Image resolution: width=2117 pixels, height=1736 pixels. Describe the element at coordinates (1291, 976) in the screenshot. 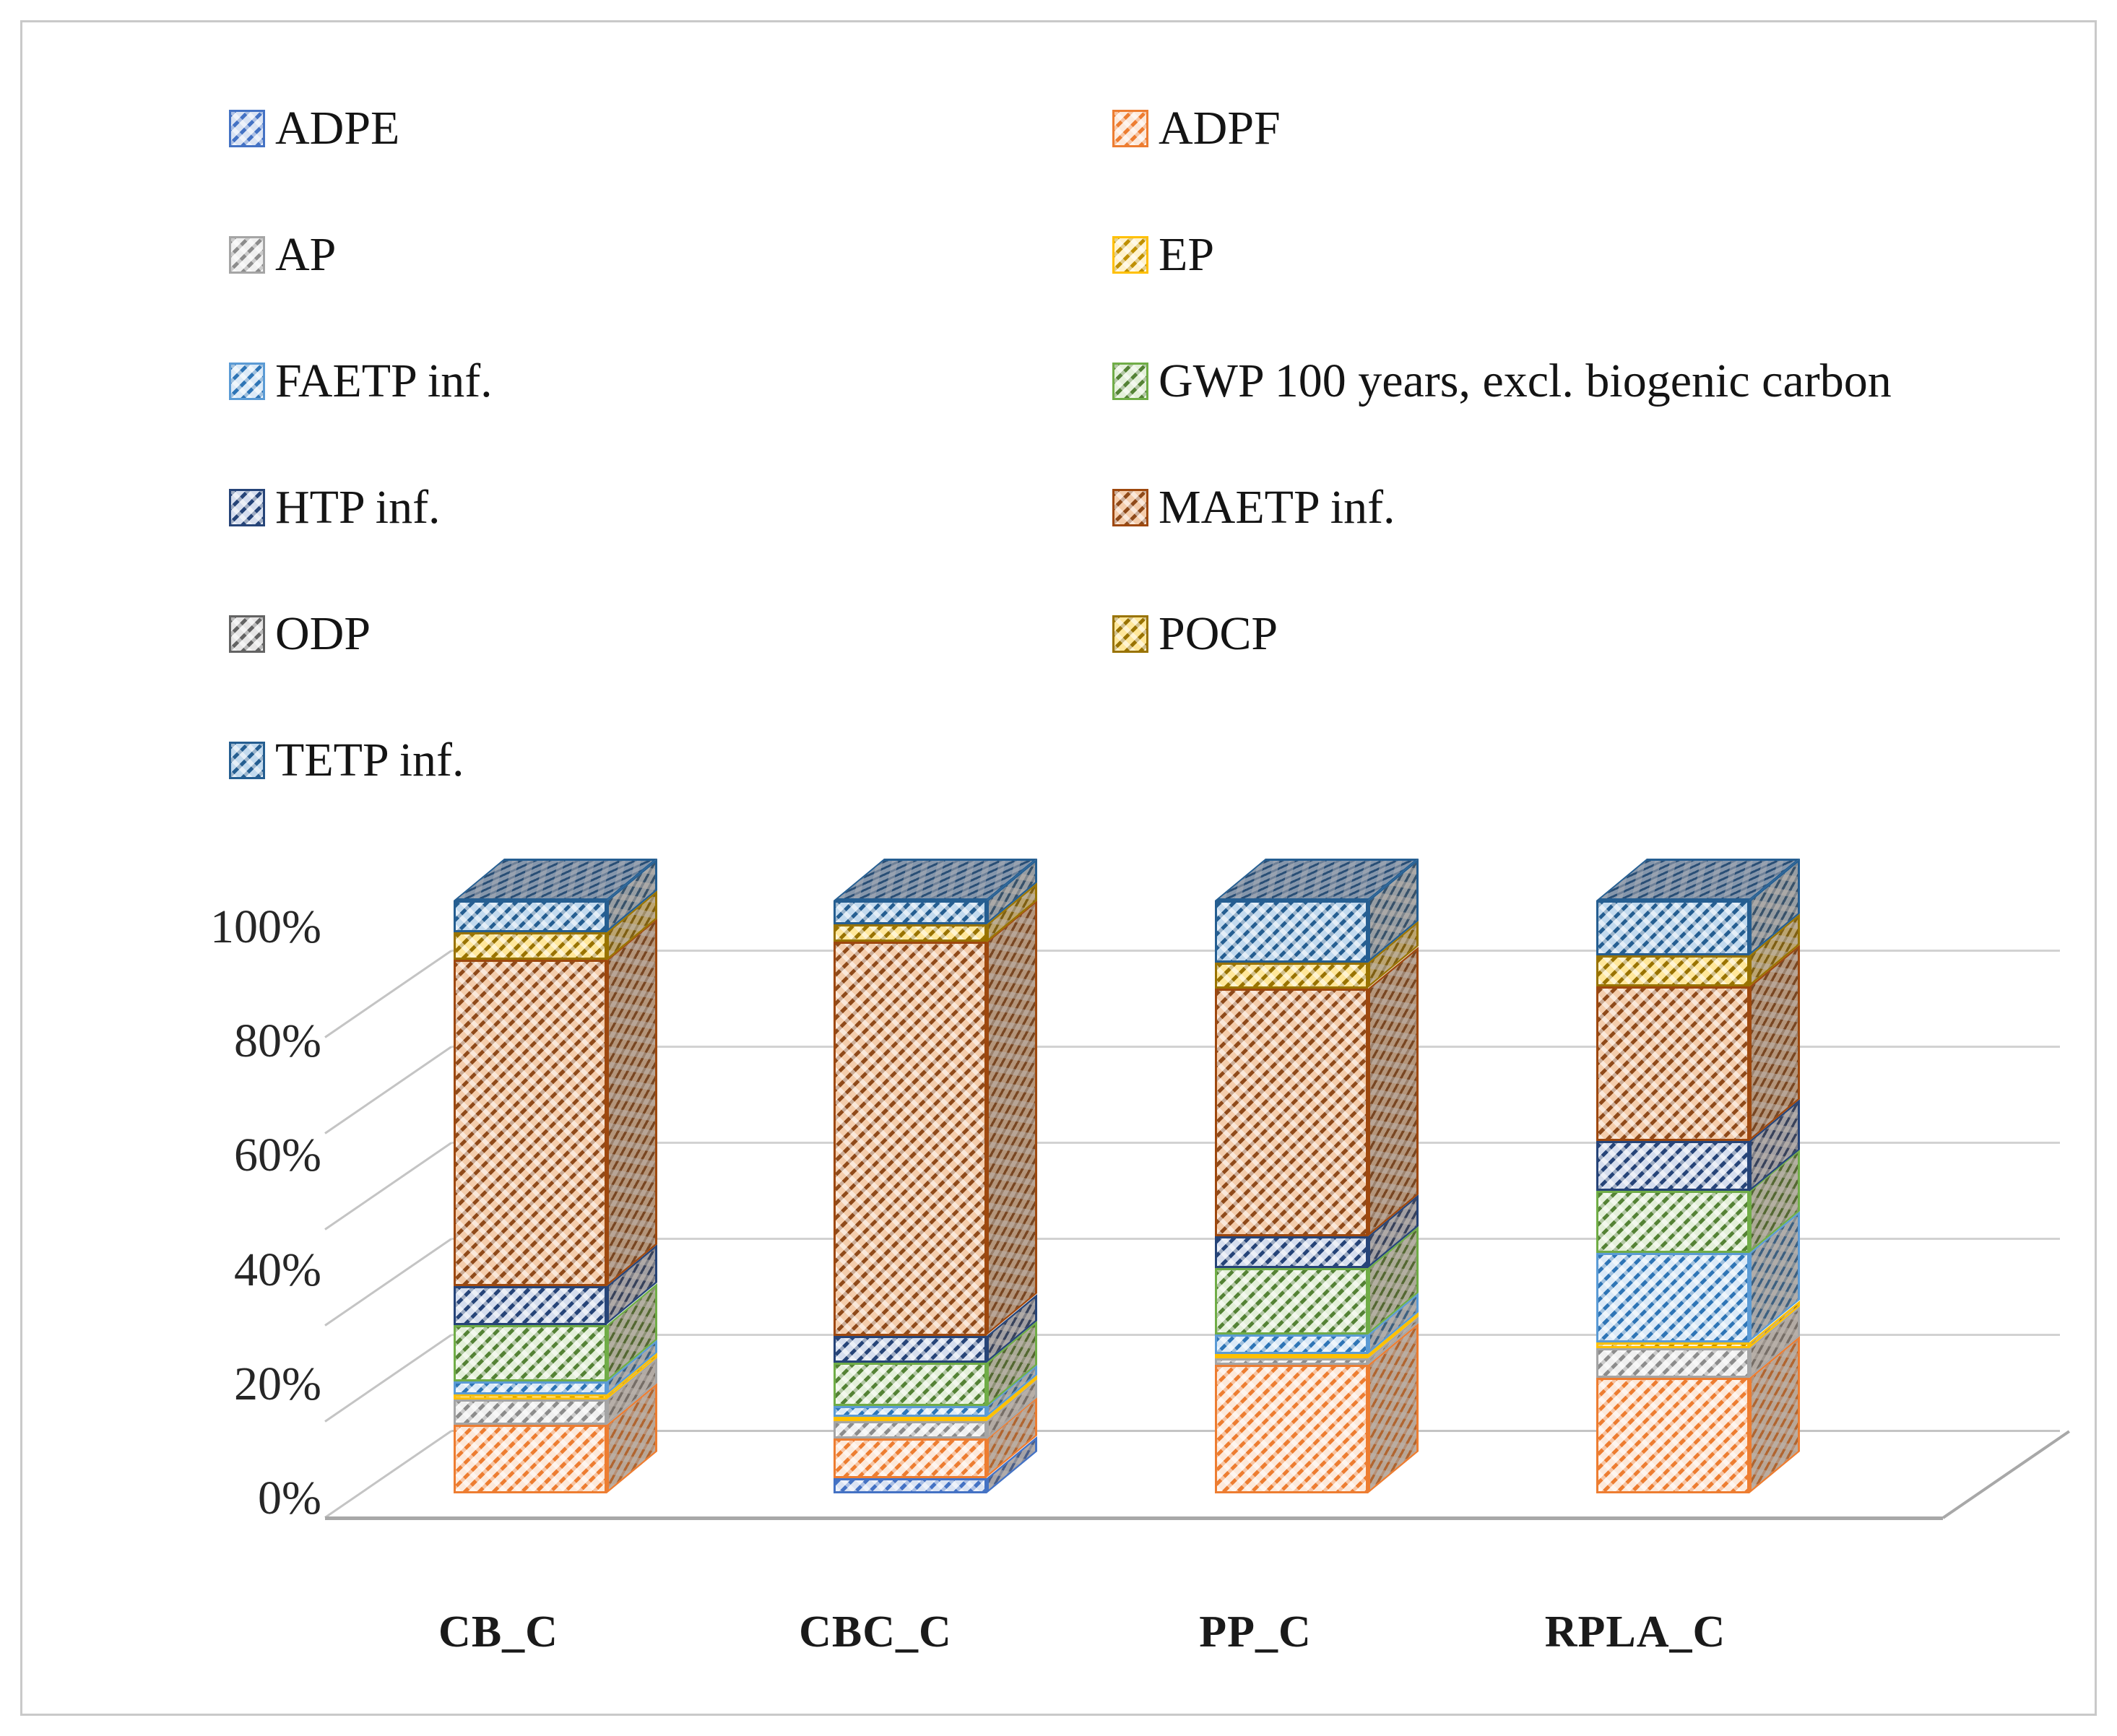

I see `bar-segment-pocp-pp-c` at that location.